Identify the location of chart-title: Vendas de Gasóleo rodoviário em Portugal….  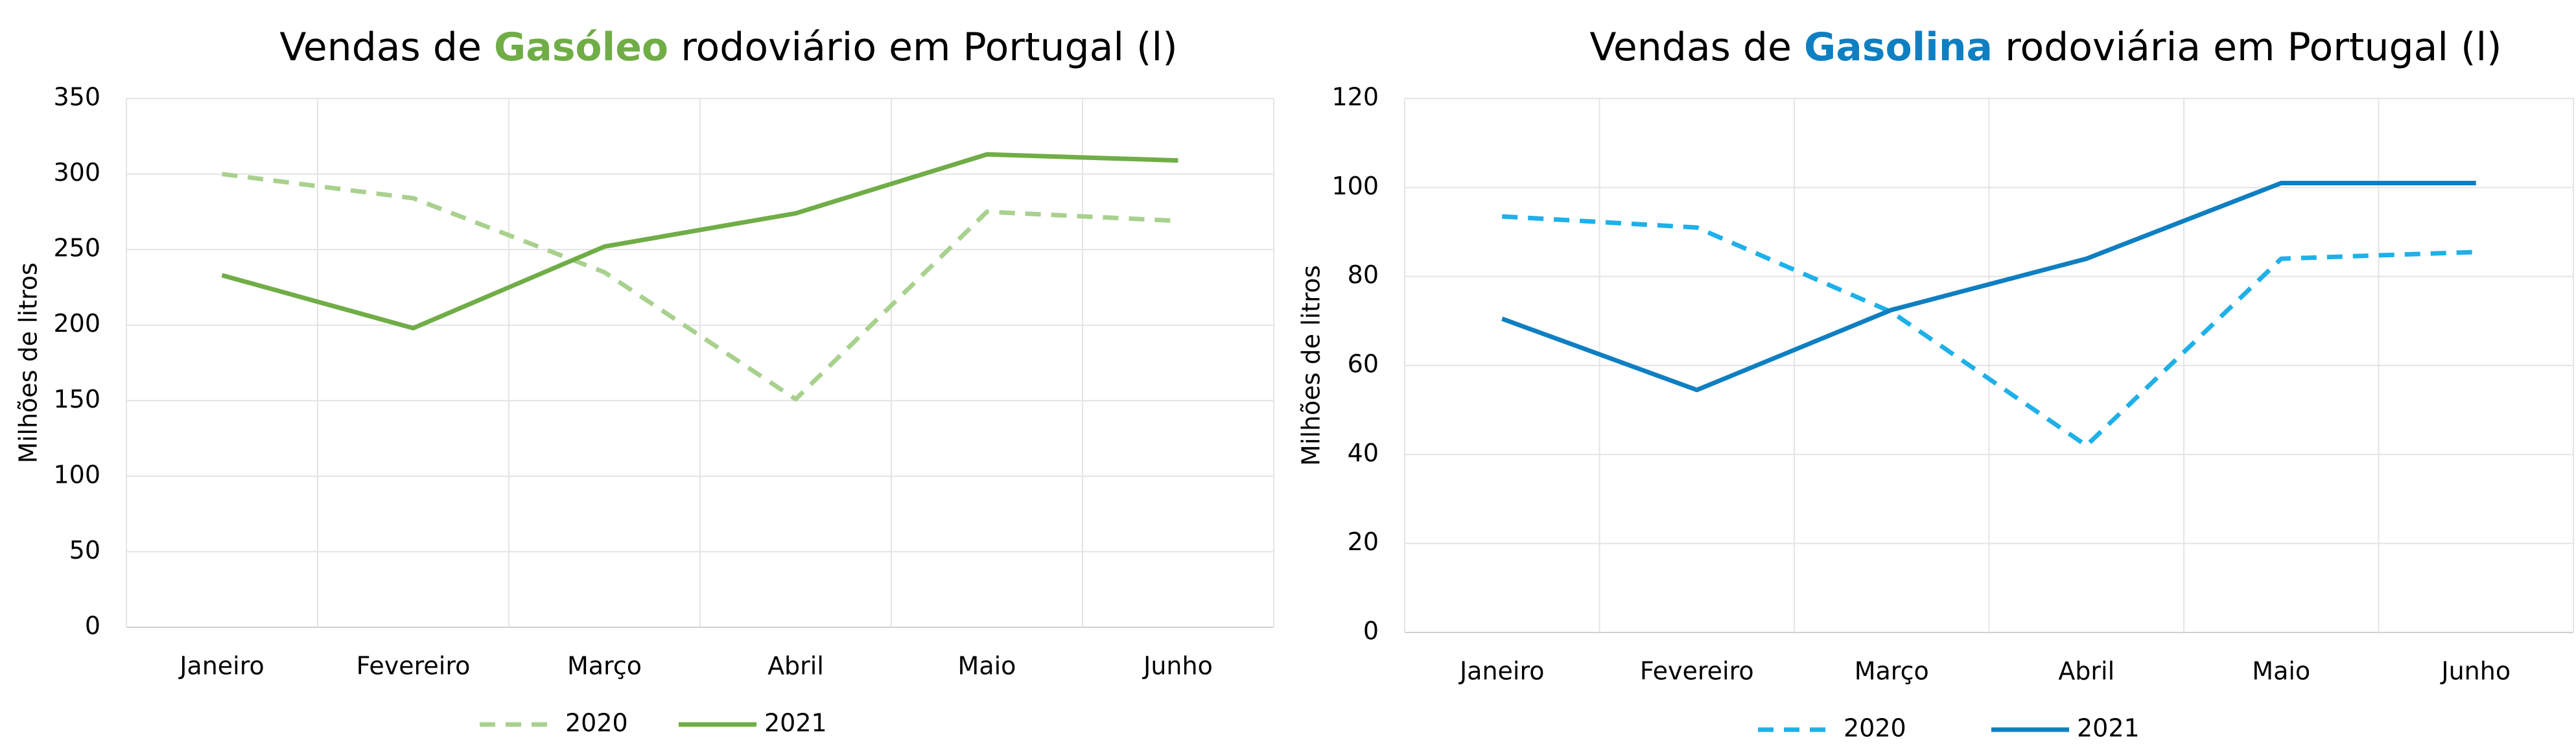
(728, 47).